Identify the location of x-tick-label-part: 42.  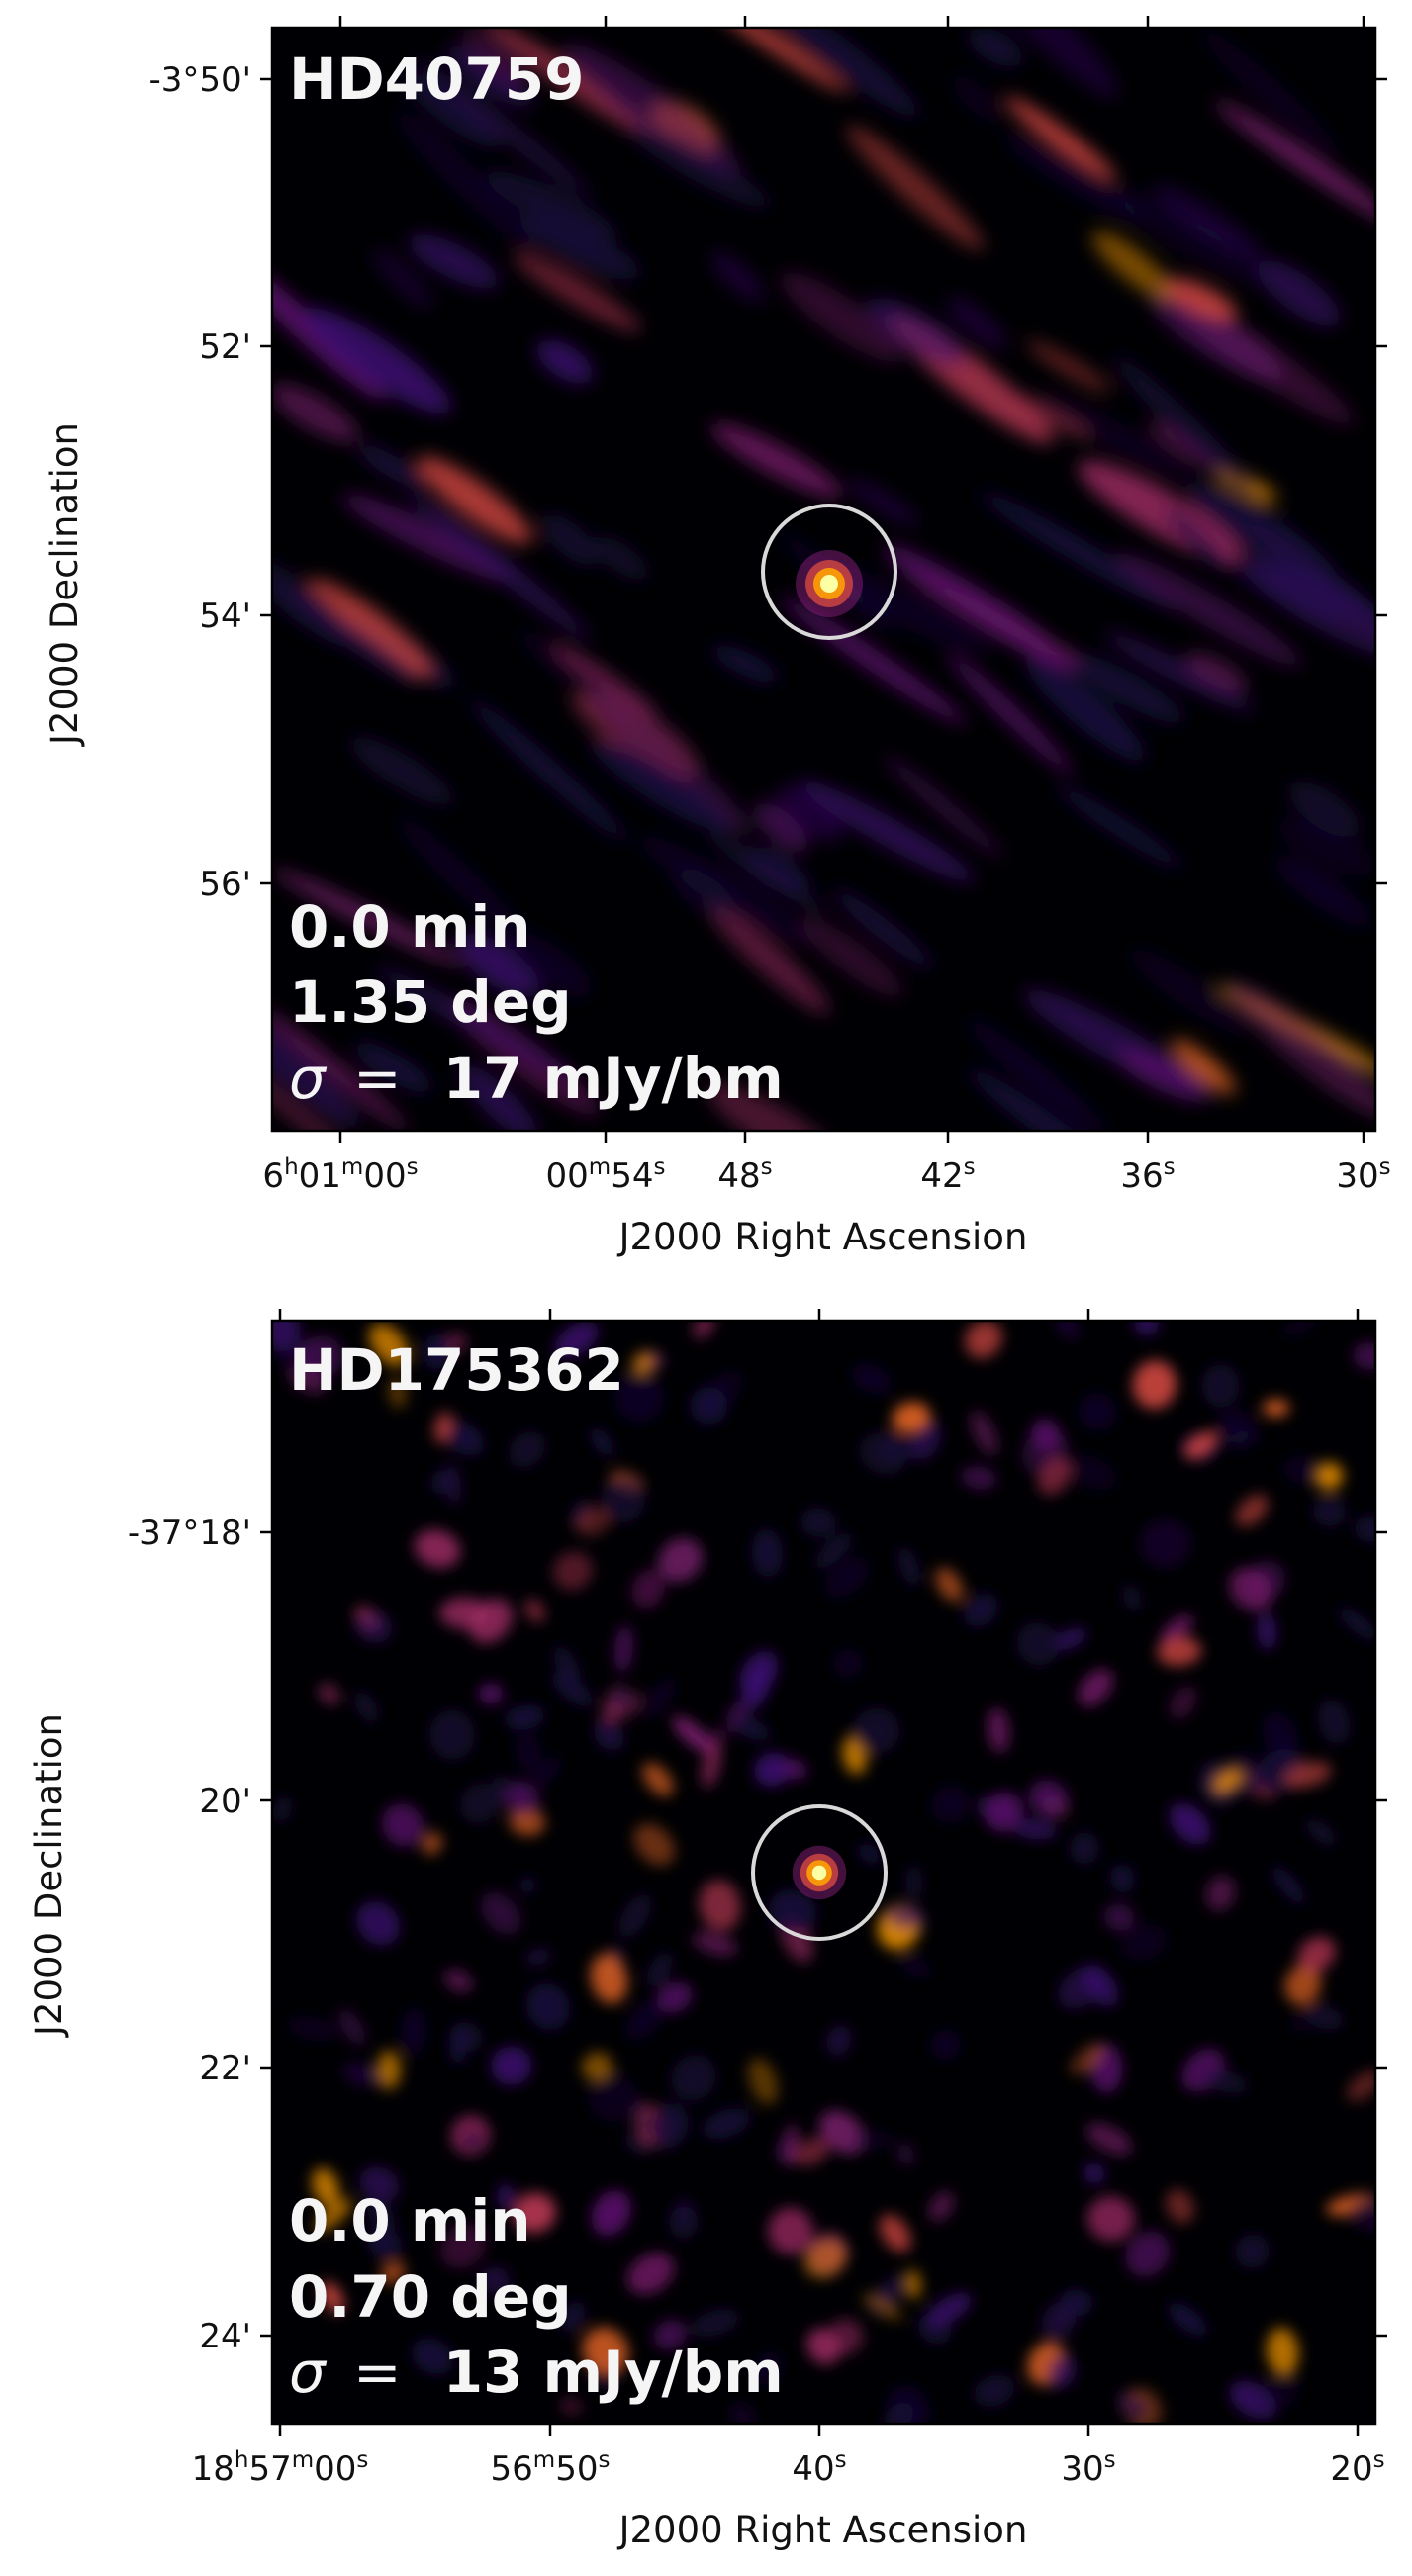
(941, 1176).